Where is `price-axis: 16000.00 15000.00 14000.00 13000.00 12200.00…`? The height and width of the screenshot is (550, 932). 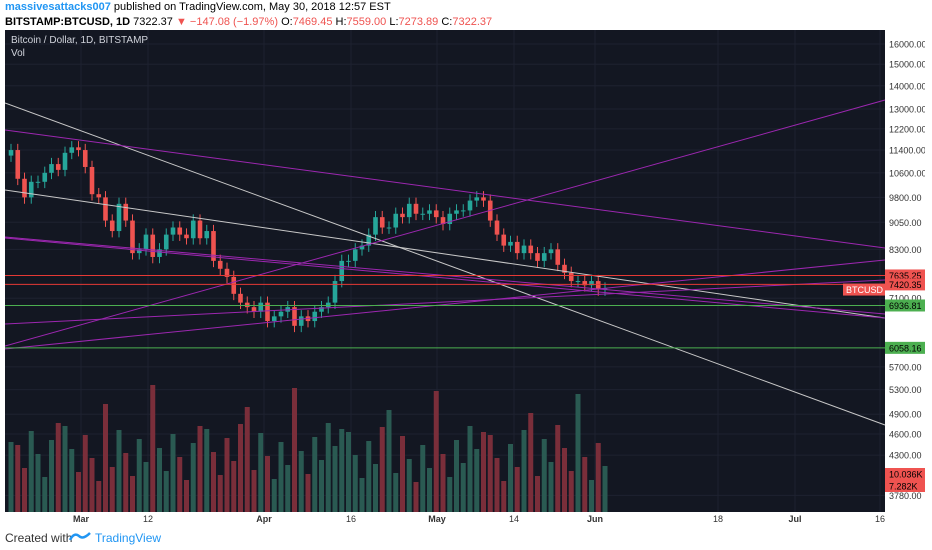
price-axis: 16000.00 15000.00 14000.00 13000.00 12200.00… is located at coordinates (905, 270).